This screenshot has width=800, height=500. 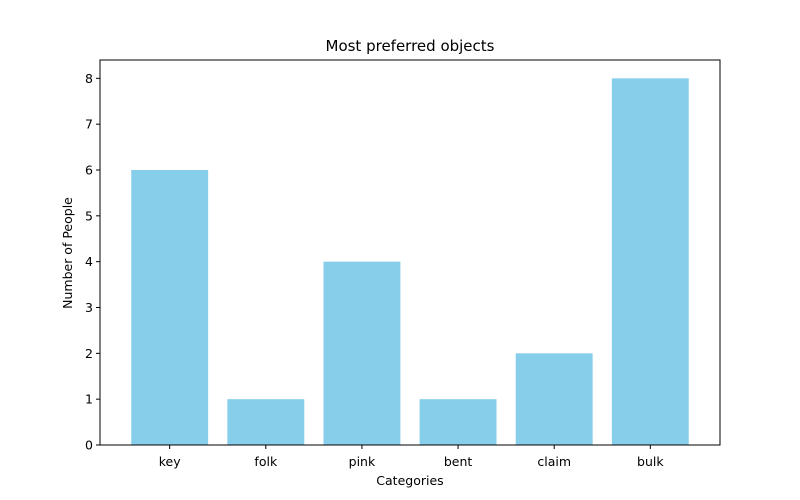 What do you see at coordinates (89, 124) in the screenshot?
I see `y-tick-label: 7` at bounding box center [89, 124].